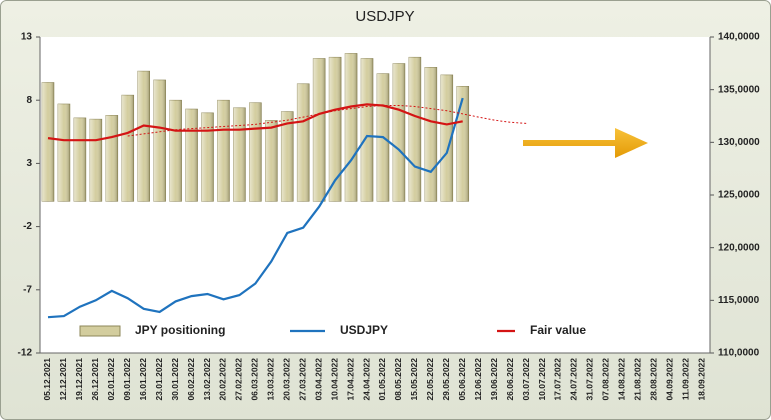 This screenshot has width=771, height=420. Describe the element at coordinates (606, 379) in the screenshot. I see `x-tick-label: 07.08.2022` at that location.